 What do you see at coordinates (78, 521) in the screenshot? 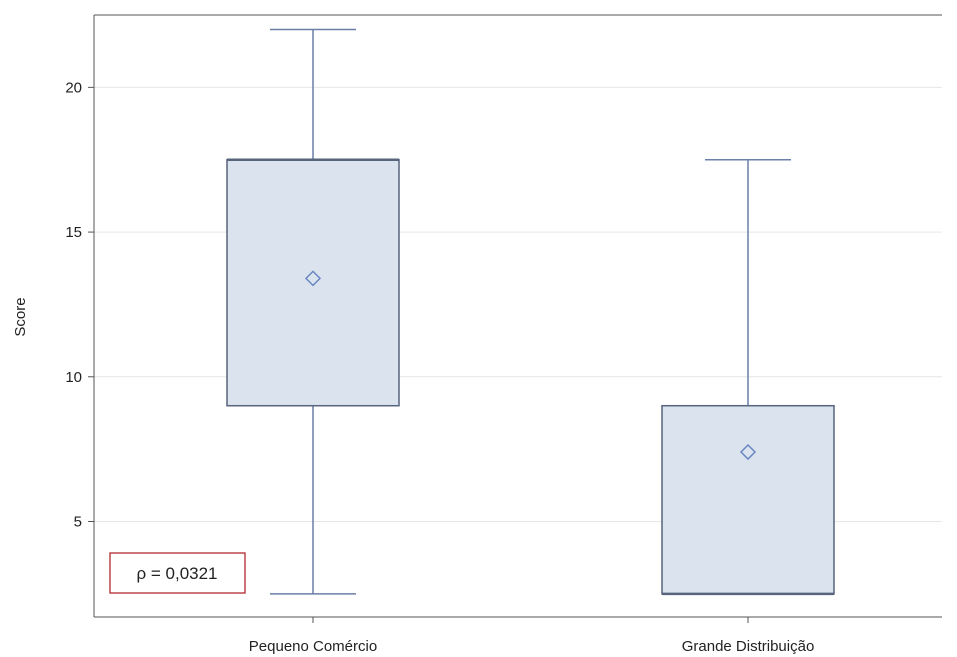
I see `y-tick-label: 5` at bounding box center [78, 521].